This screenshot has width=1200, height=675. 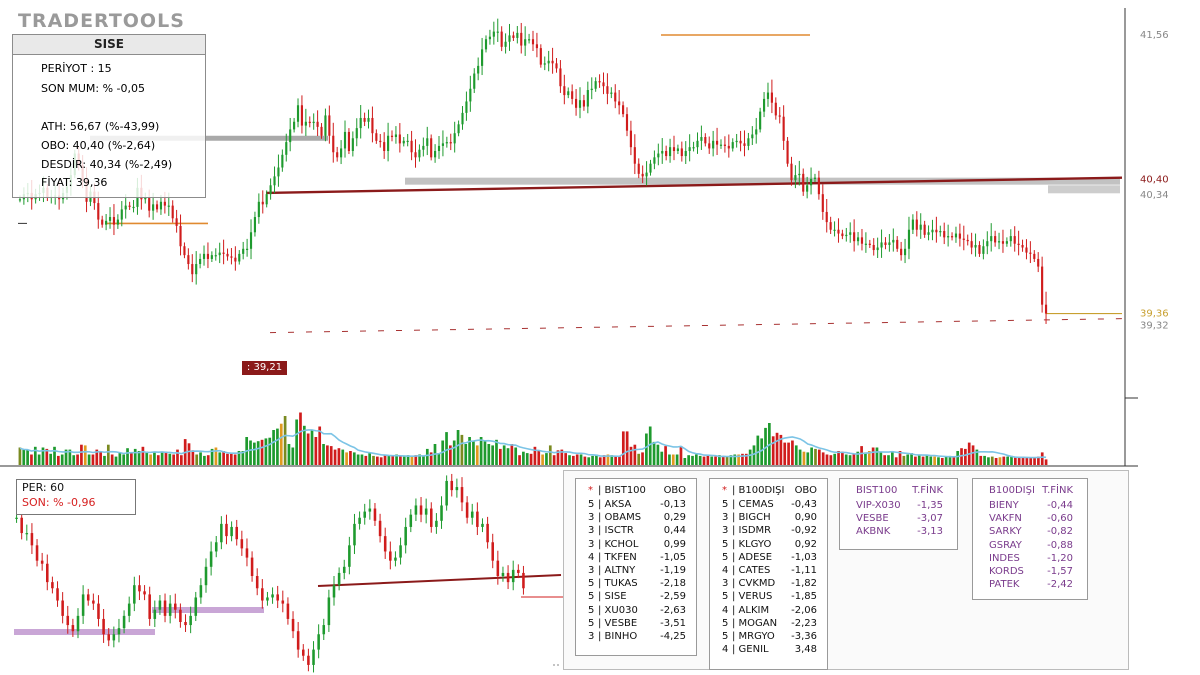 I want to click on header-obo: OBO, so click(x=805, y=490).